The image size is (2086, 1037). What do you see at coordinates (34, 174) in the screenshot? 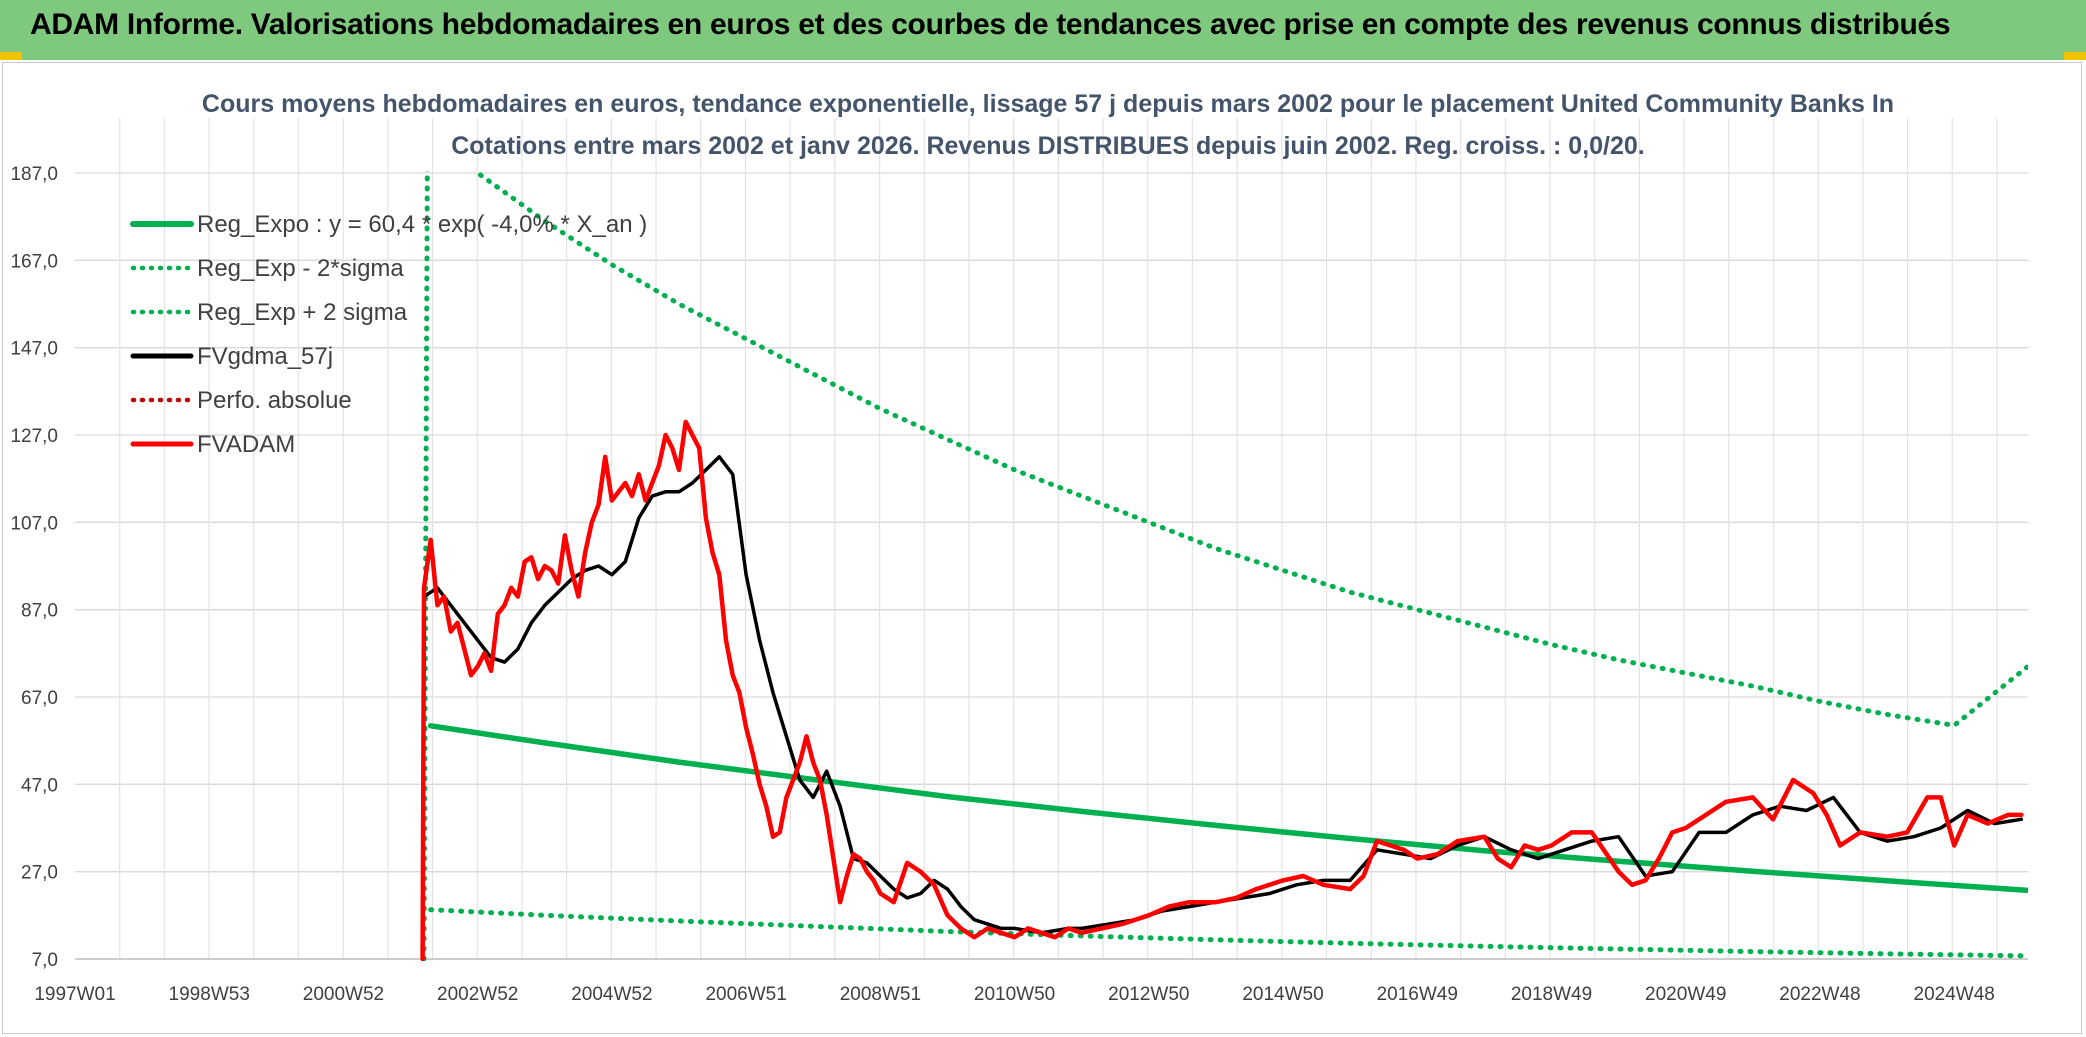
I see `y-tick-label: 187,0` at bounding box center [34, 174].